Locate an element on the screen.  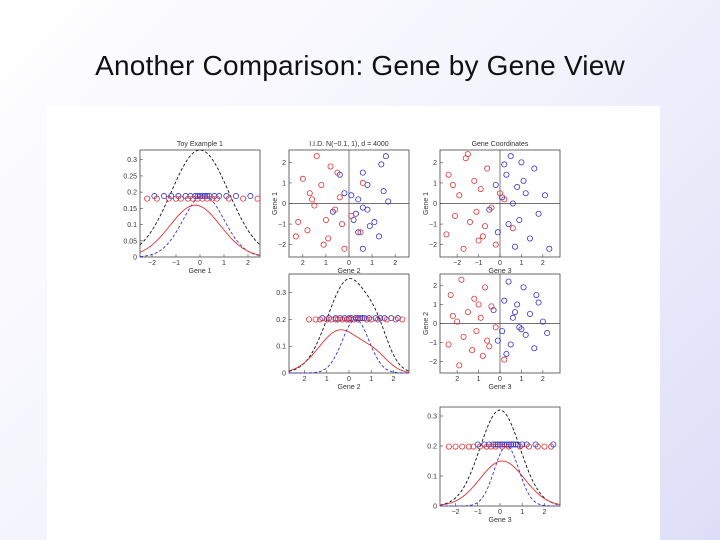
y-tick-label: 0.3 is located at coordinates (432, 417).